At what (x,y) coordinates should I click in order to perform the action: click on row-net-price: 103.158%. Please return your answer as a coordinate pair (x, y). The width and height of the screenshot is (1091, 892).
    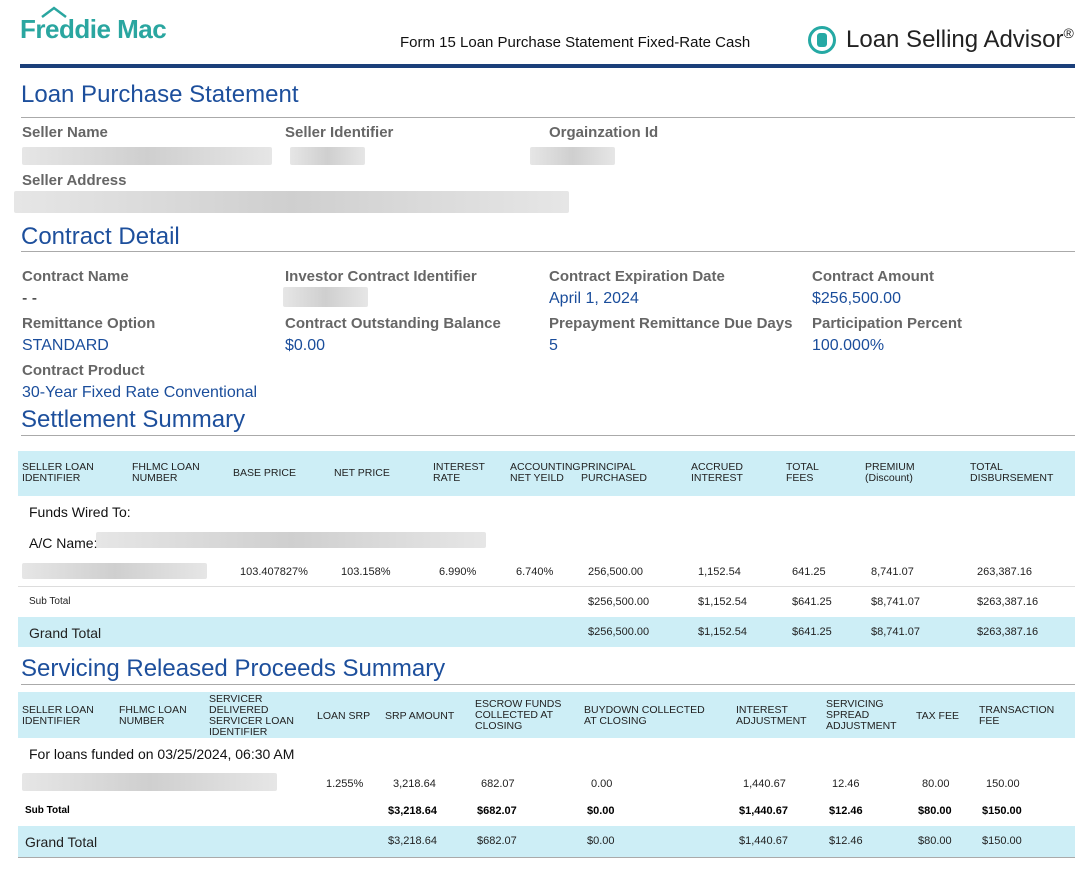
    Looking at the image, I should click on (366, 572).